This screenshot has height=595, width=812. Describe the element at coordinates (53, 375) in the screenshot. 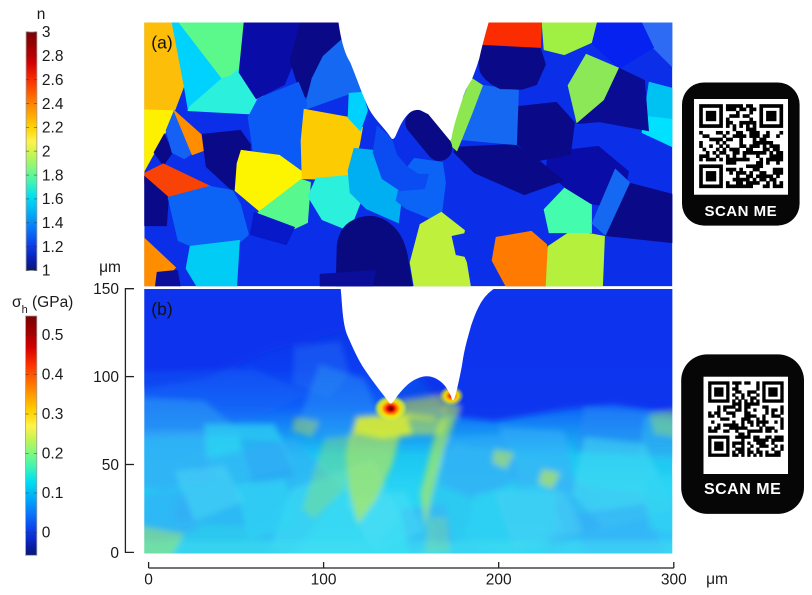

I see `svg-text: 0.4` at that location.